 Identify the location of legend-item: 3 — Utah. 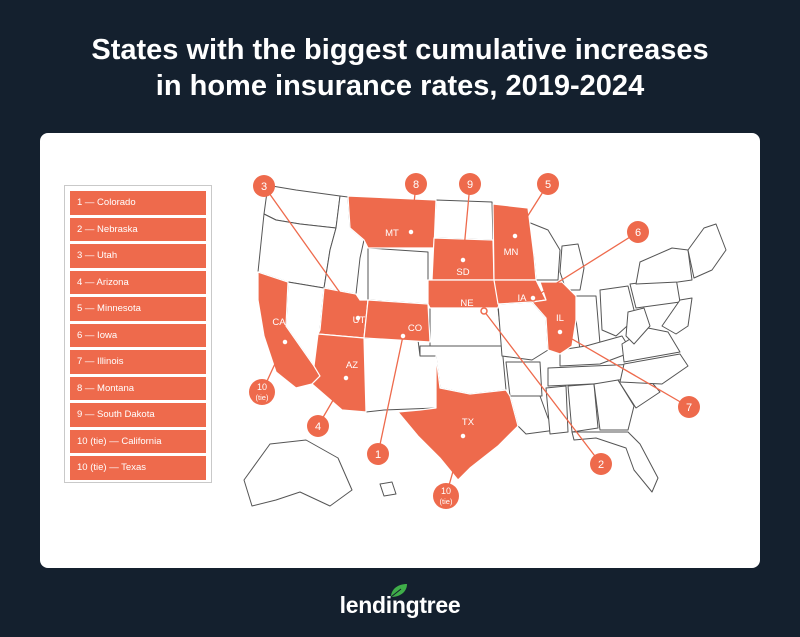
(138, 256).